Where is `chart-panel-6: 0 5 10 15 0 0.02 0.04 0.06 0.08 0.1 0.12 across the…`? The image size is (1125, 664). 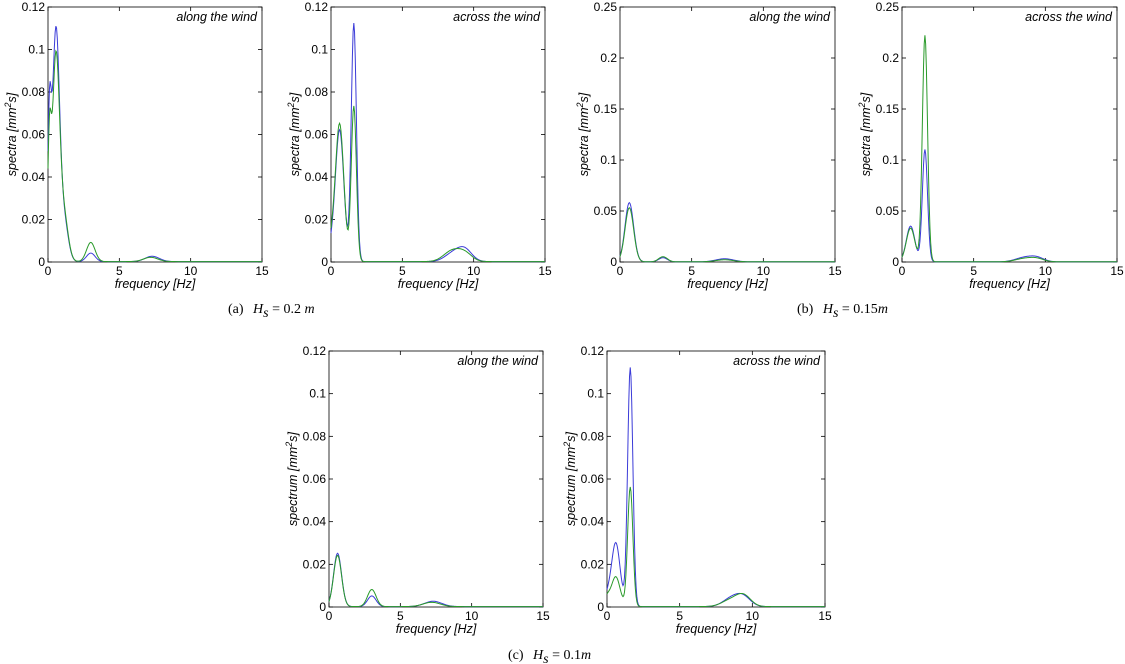
chart-panel-6: 0 5 10 15 0 0.02 0.04 0.06 0.08 0.1 0.12 across the… is located at coordinates (697, 490).